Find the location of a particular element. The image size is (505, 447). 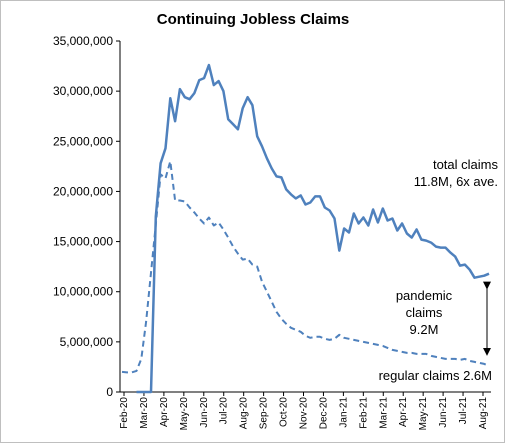

x-tick-label: May-20 is located at coordinates (184, 414).